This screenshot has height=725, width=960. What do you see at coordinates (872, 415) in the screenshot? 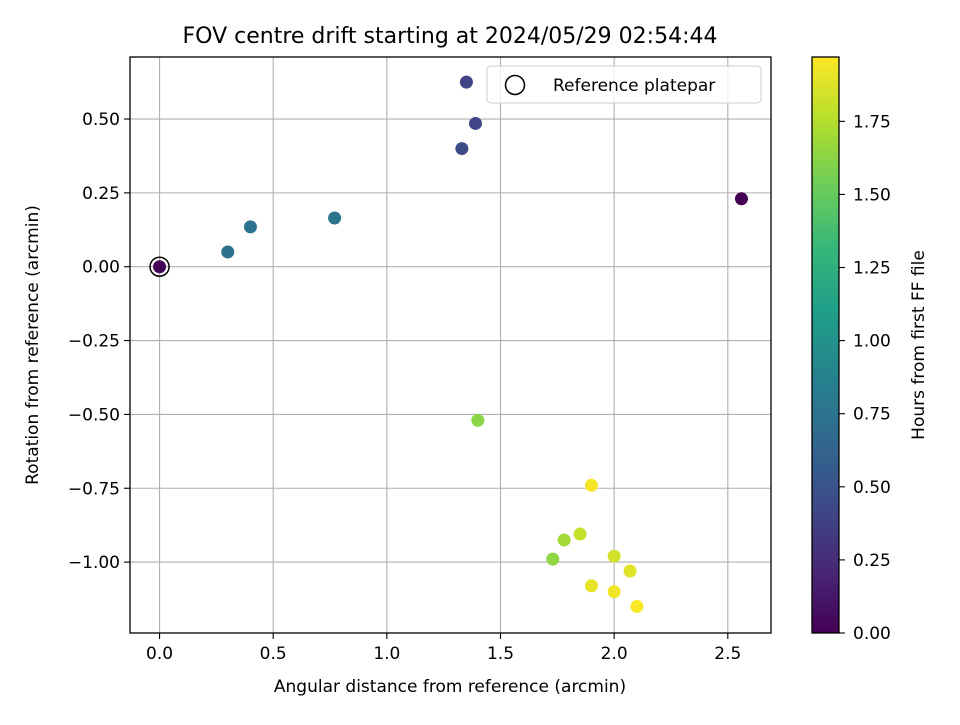
I see `colorbar-tick-label: 0.75` at bounding box center [872, 415].